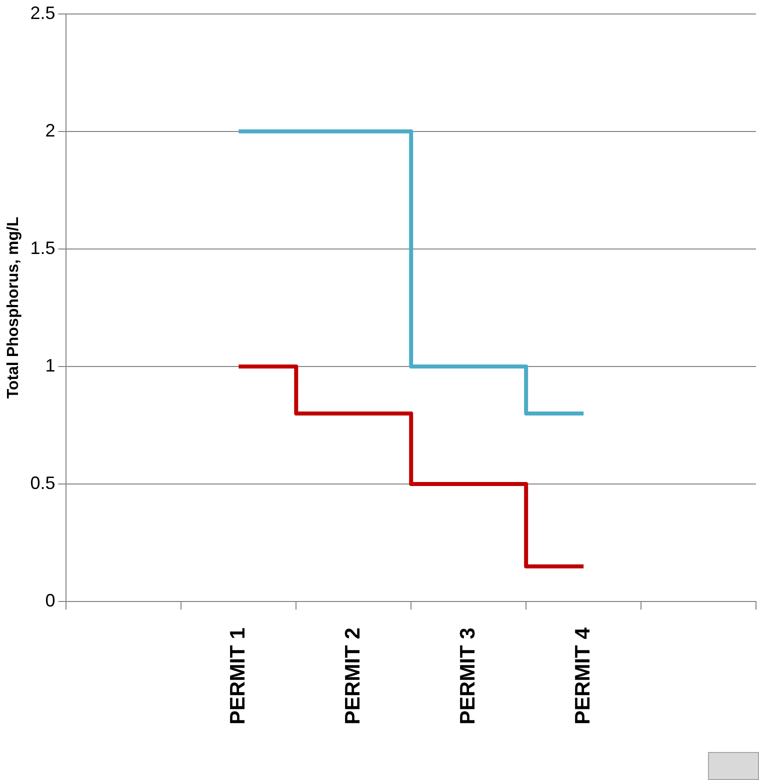 This screenshot has height=780, width=759. What do you see at coordinates (50, 600) in the screenshot?
I see `y-tick-label: 0` at bounding box center [50, 600].